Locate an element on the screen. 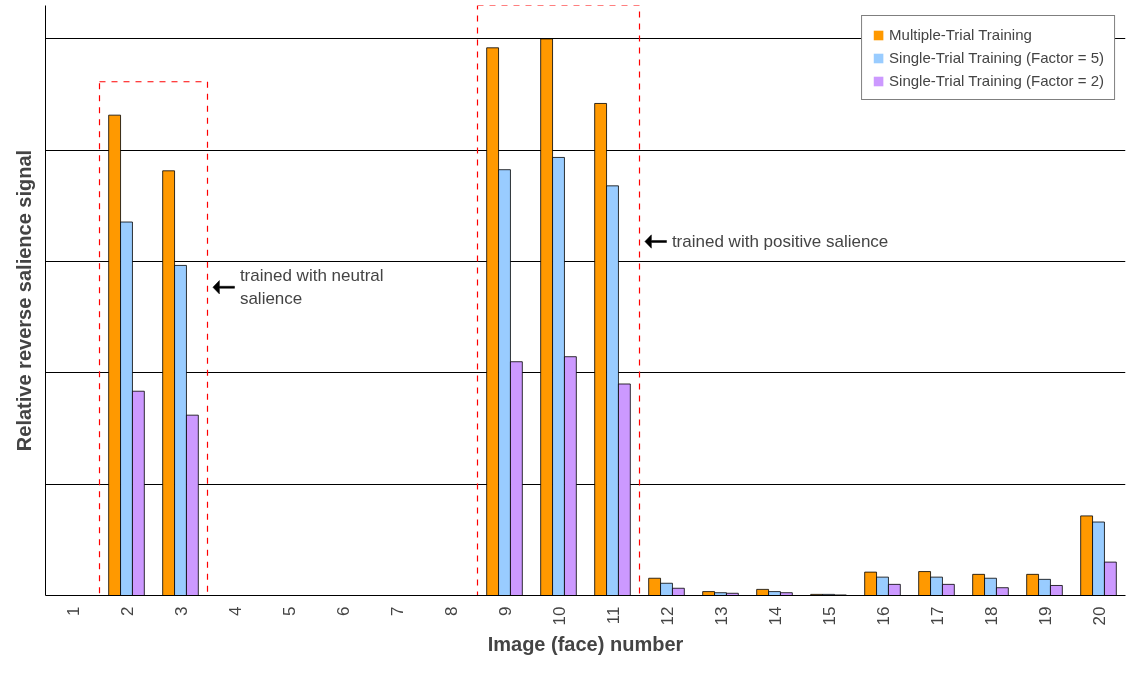  x-tick-label: 16 is located at coordinates (883, 616).